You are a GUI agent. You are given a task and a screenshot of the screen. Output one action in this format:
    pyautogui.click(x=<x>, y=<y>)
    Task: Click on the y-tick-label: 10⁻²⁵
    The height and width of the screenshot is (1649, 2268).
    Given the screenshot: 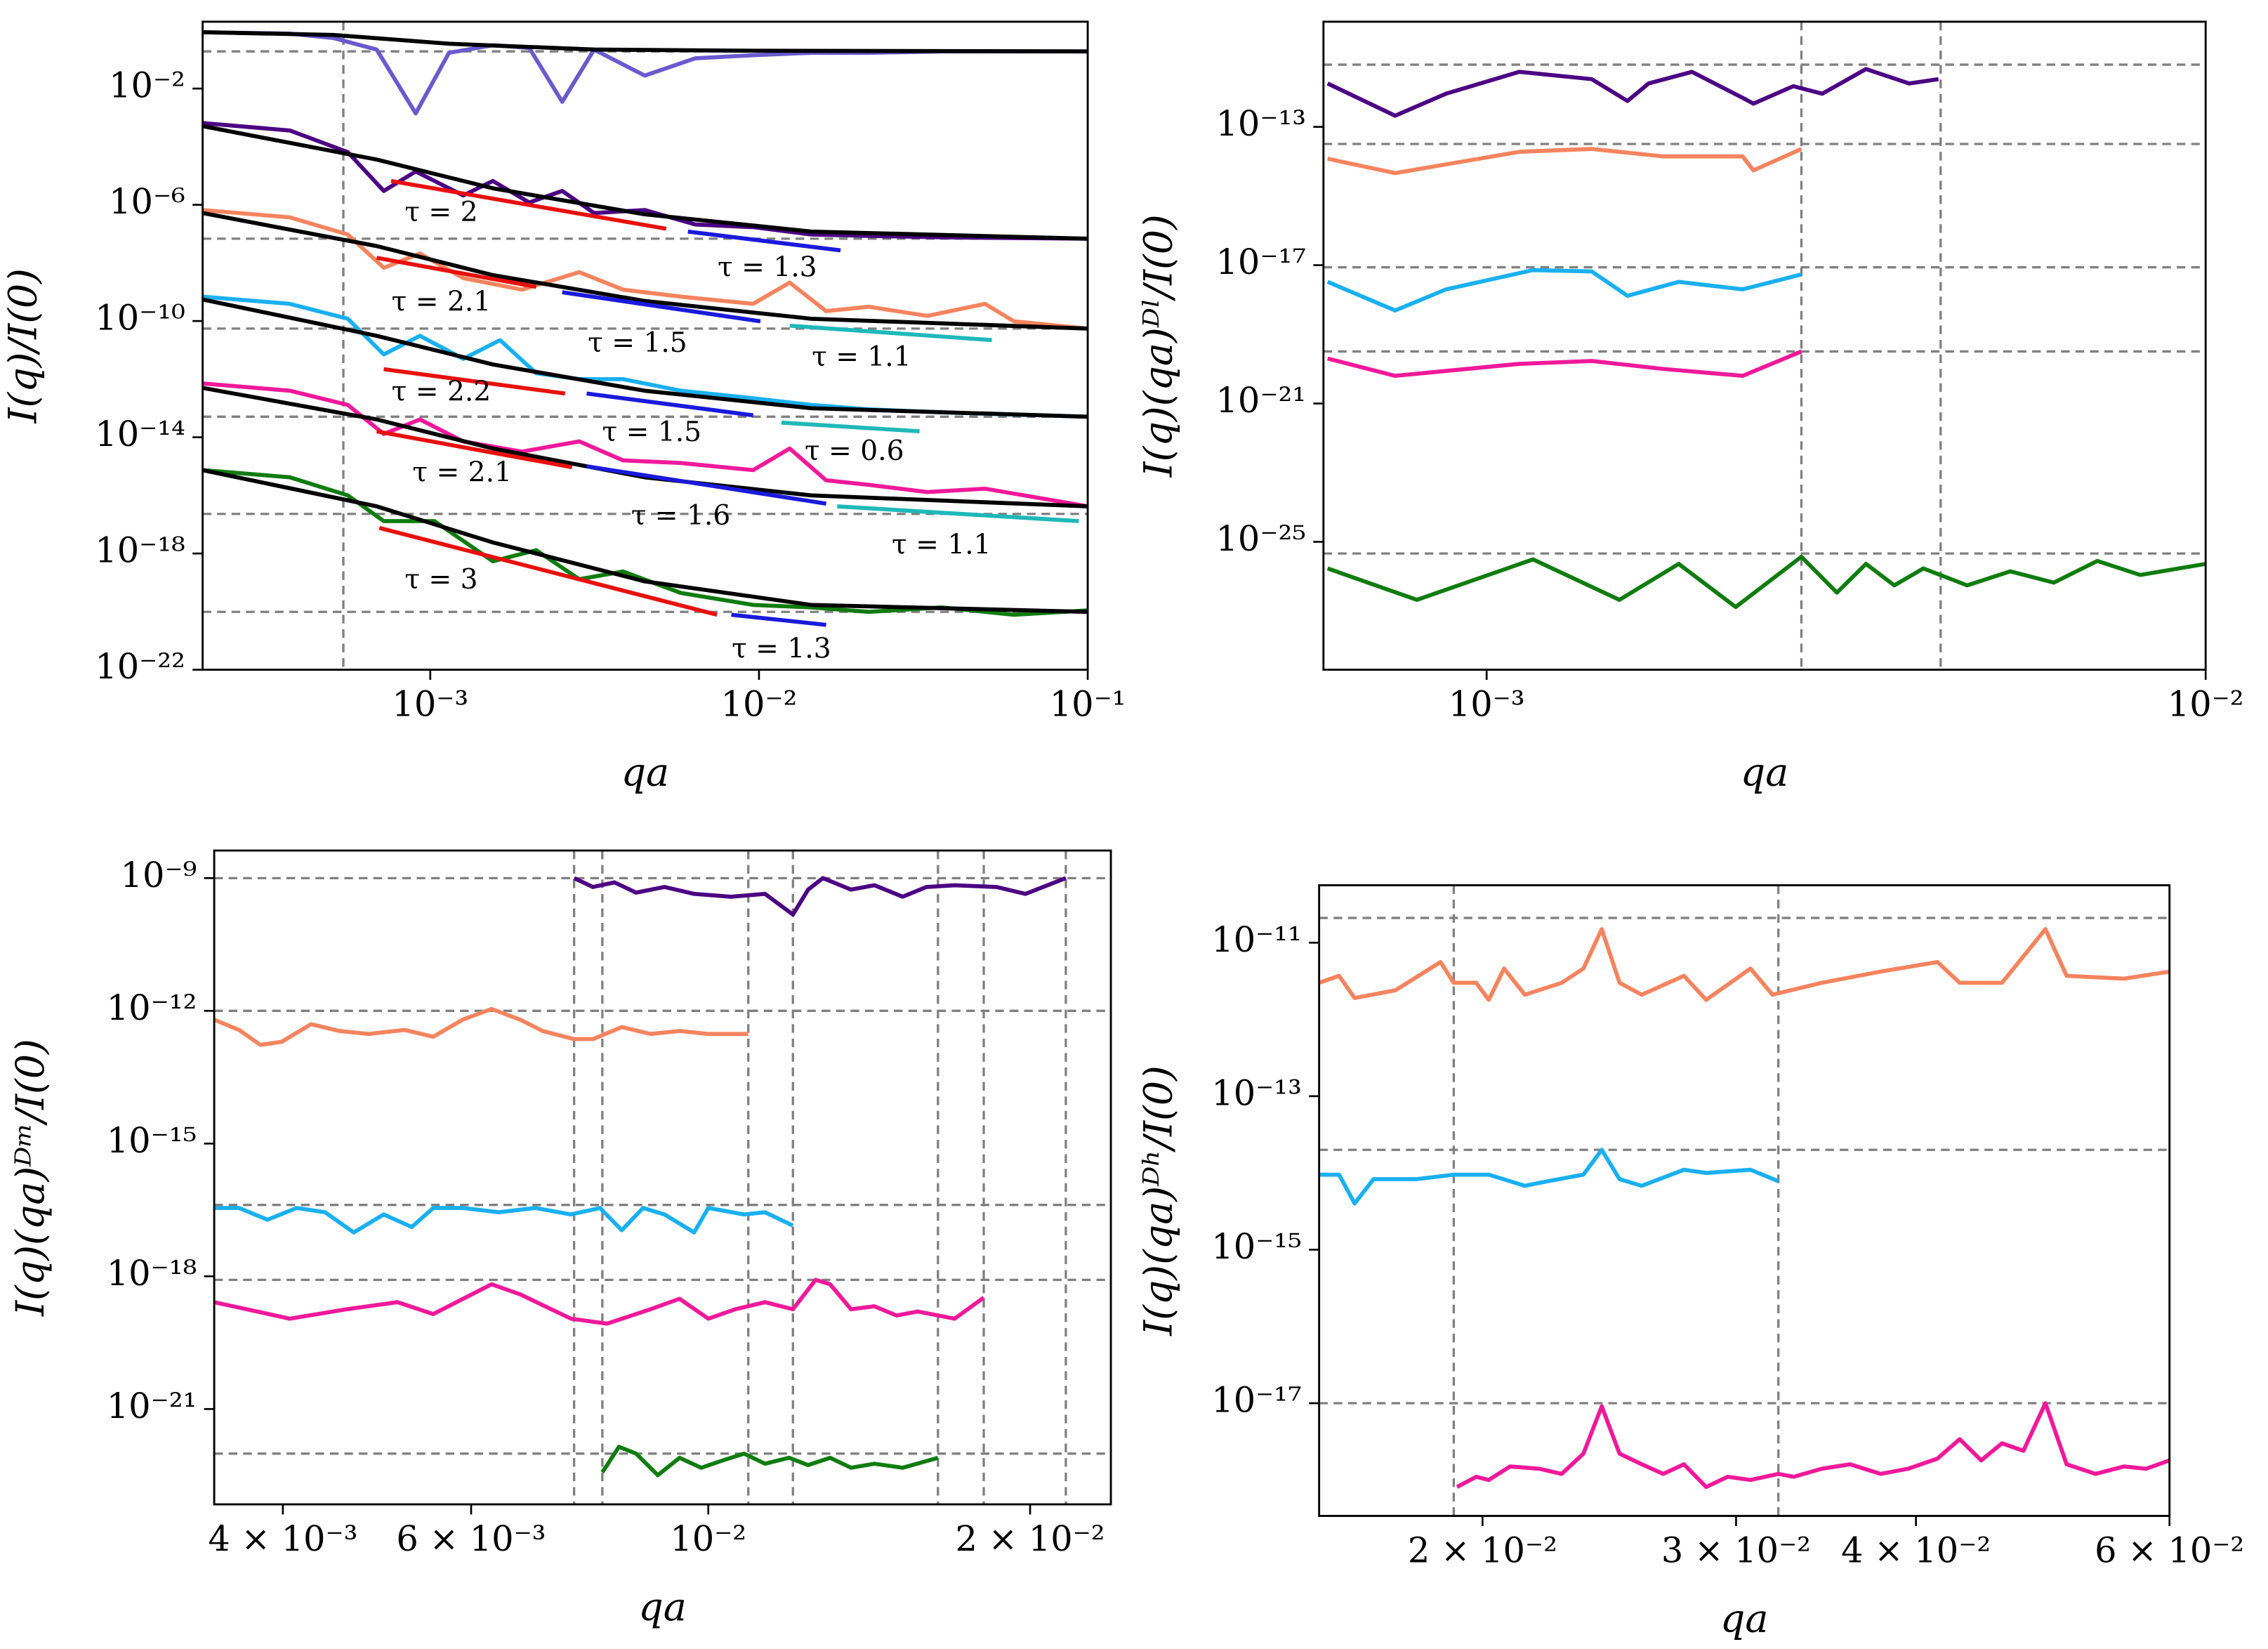 What is the action you would take?
    pyautogui.click(x=1260, y=538)
    